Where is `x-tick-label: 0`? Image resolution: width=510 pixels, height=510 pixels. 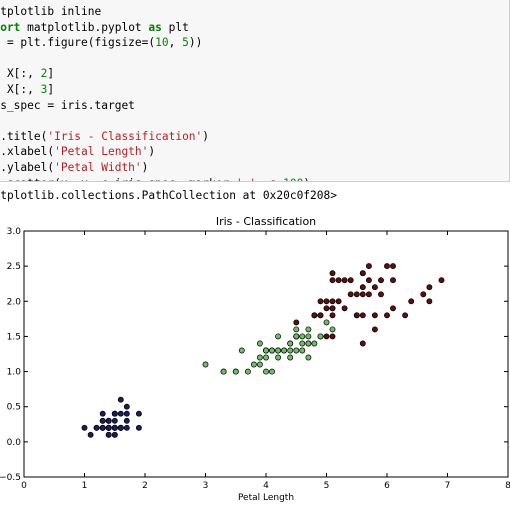
x-tick-label: 0 is located at coordinates (24, 486).